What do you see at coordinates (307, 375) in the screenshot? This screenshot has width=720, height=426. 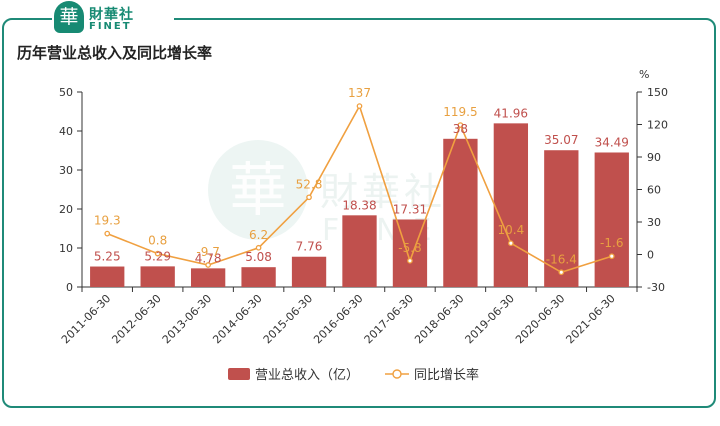 I see `legend-bar-label: 营业总收入（亿）` at bounding box center [307, 375].